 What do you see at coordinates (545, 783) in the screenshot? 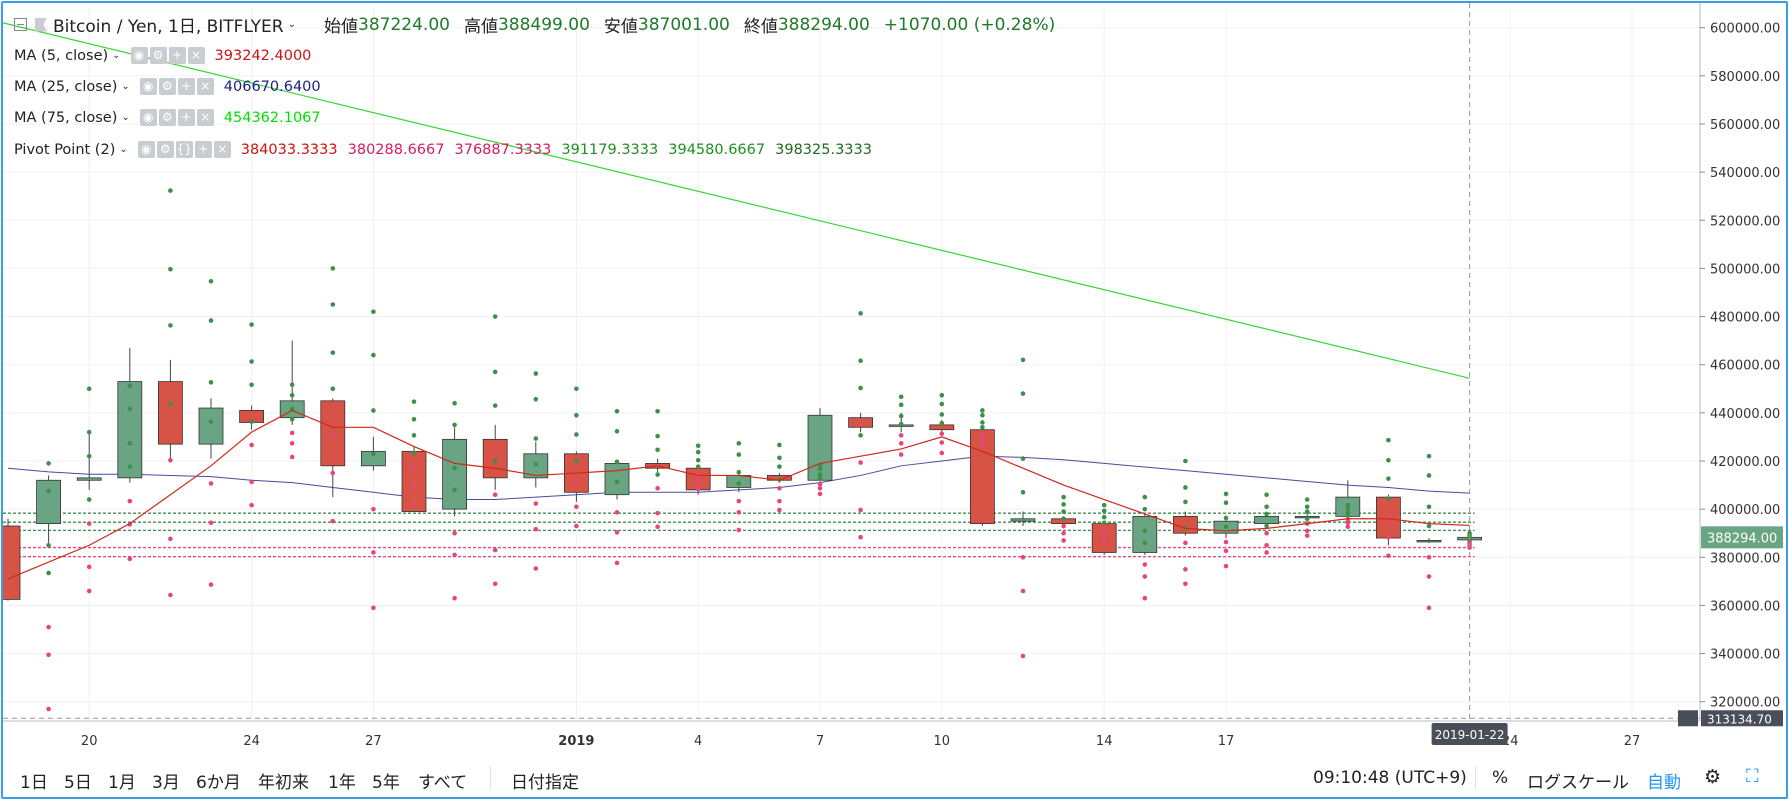
I see `date-range-button: 日付指定` at bounding box center [545, 783].